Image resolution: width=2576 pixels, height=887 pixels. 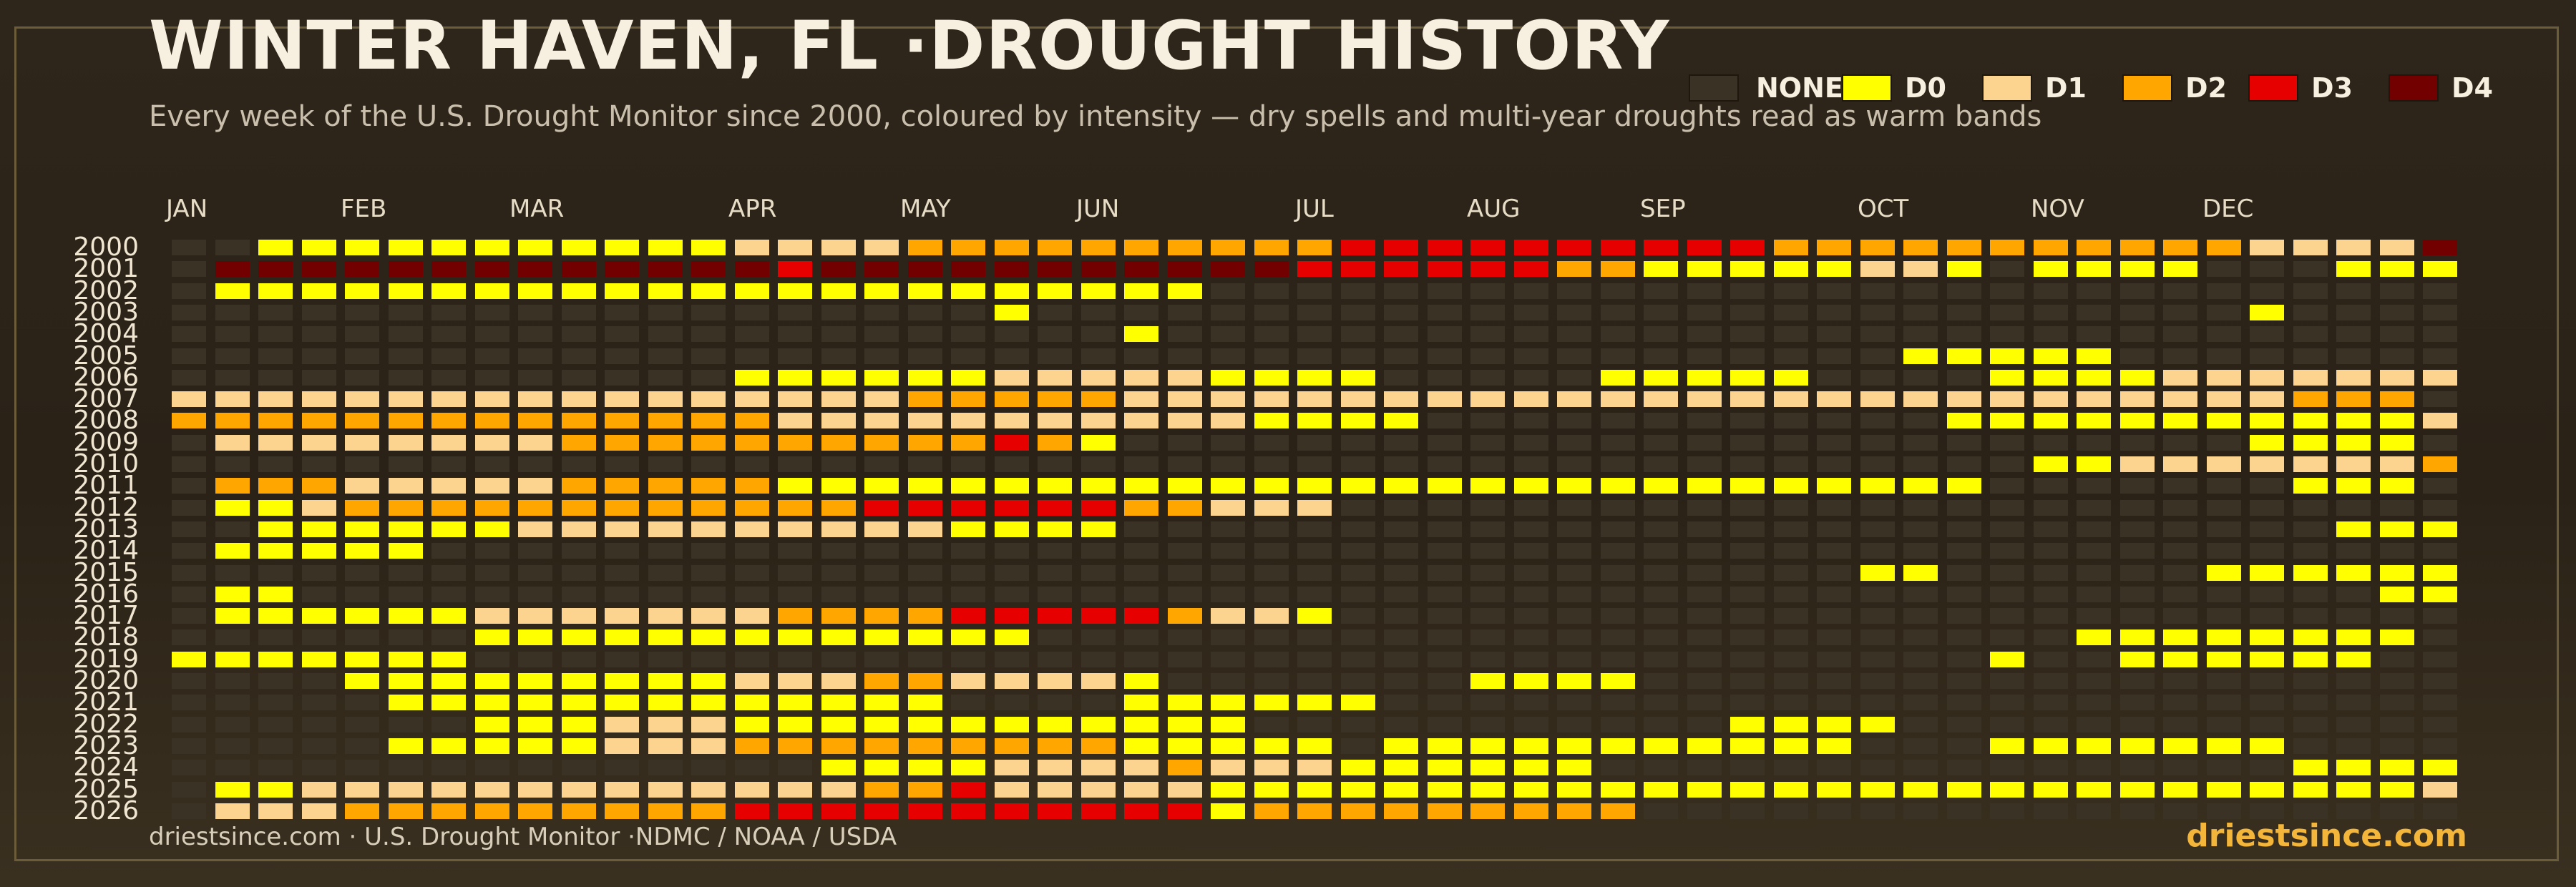 What do you see at coordinates (1185, 637) in the screenshot?
I see `heat-cell-2018-w24` at bounding box center [1185, 637].